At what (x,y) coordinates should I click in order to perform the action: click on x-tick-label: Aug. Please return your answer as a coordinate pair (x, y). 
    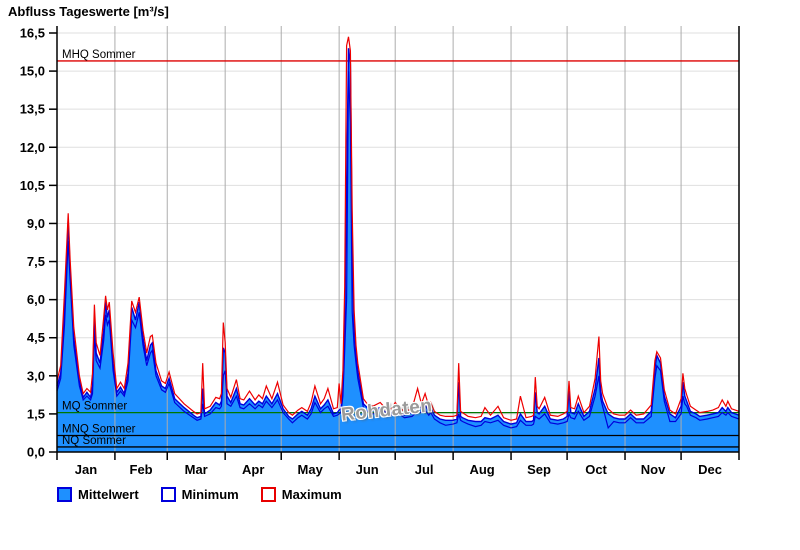
    Looking at the image, I should click on (481, 469).